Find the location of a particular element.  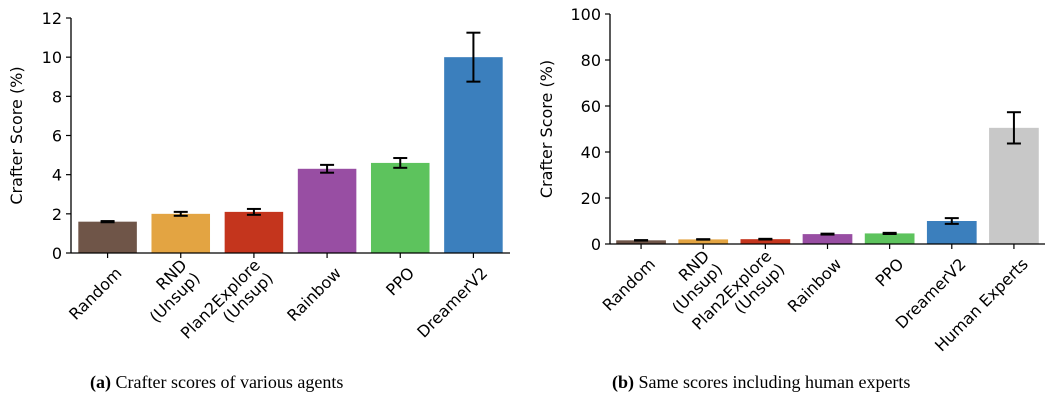

y-tick-label: 100 is located at coordinates (585, 14).